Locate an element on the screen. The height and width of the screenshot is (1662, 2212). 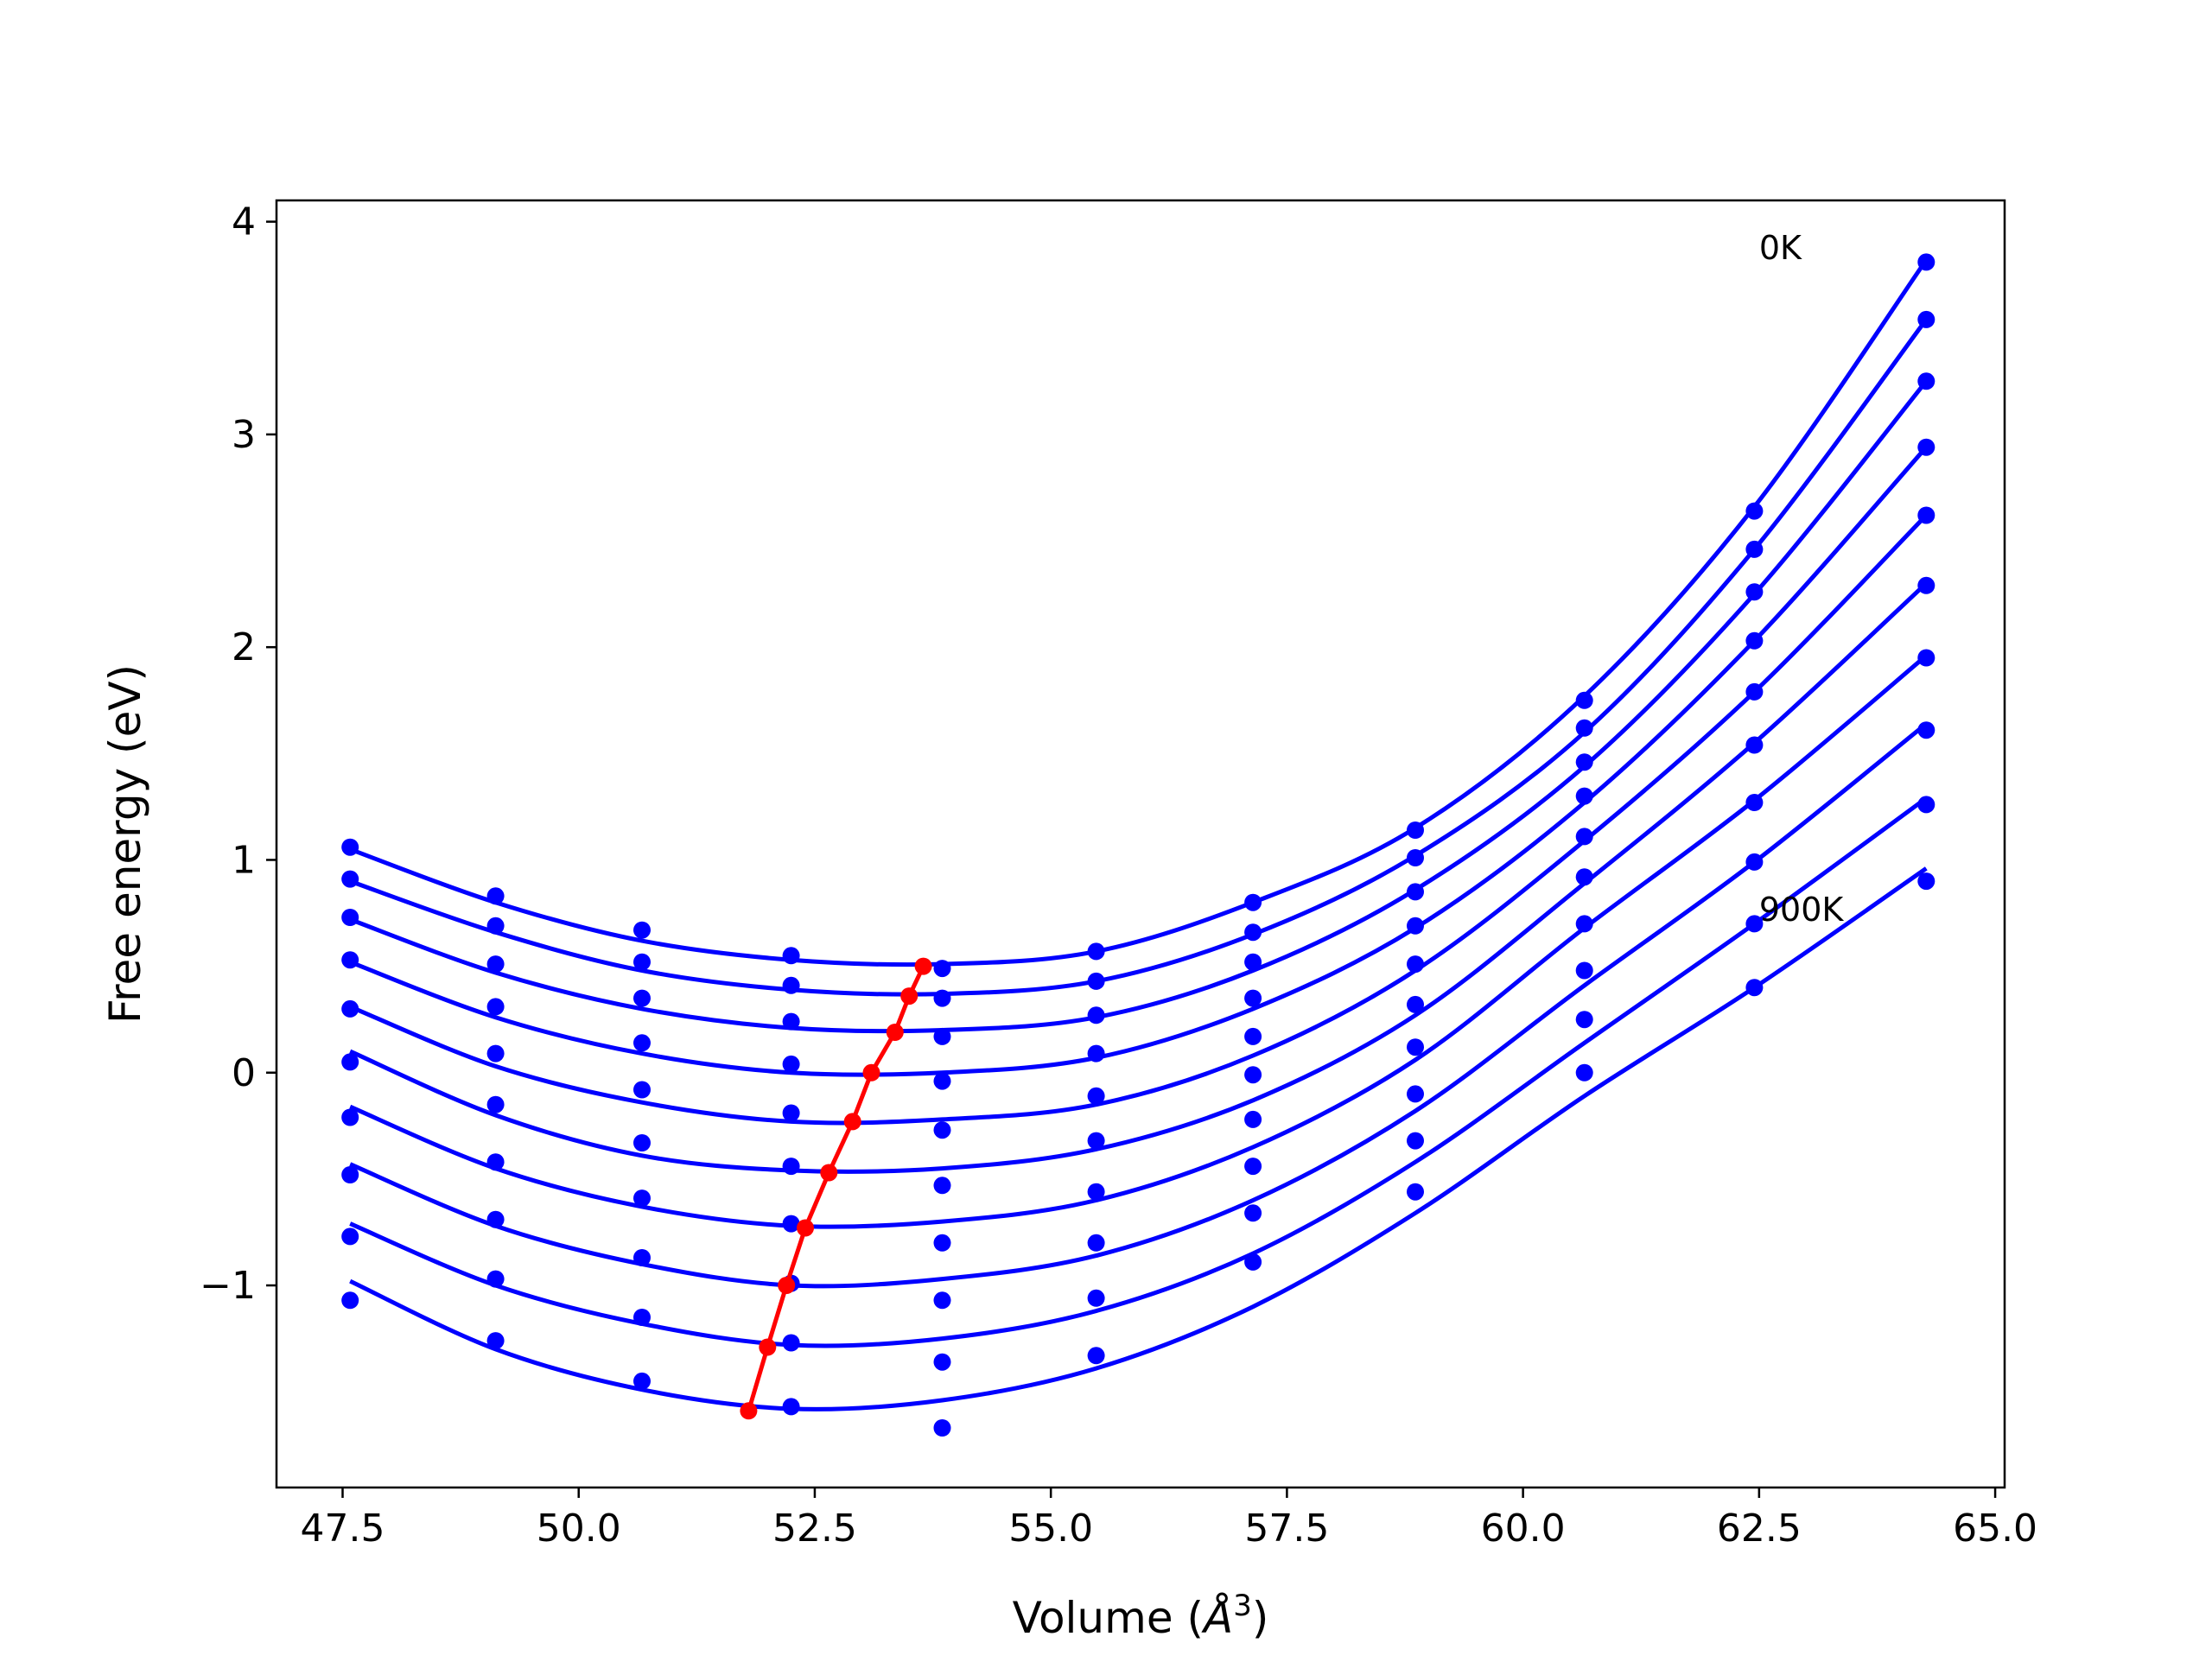
y-tick-label-2: 1 is located at coordinates (244, 860).